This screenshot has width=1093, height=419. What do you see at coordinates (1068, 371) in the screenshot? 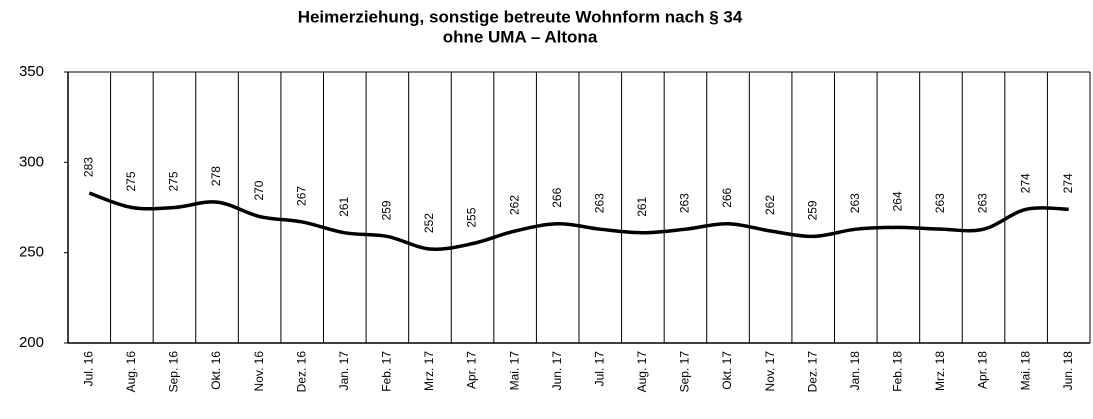
I see `x-tick-label: Jun. 18` at bounding box center [1068, 371].